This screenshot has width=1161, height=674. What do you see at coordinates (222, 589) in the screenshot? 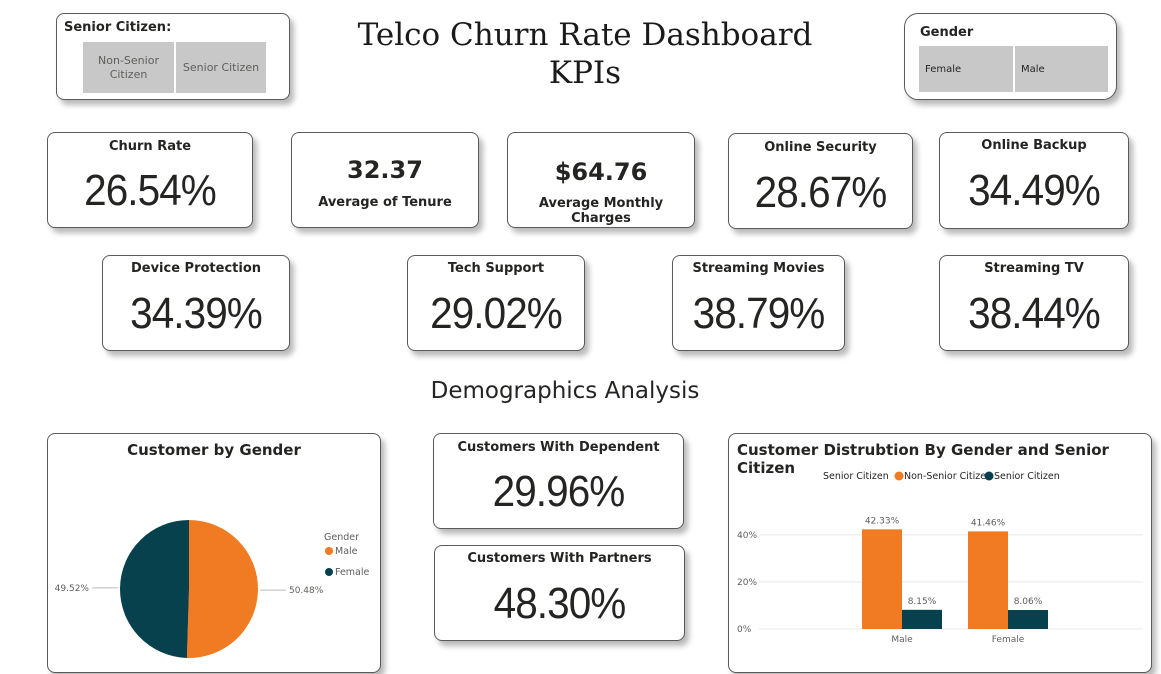
I see `pie-slice-male` at bounding box center [222, 589].